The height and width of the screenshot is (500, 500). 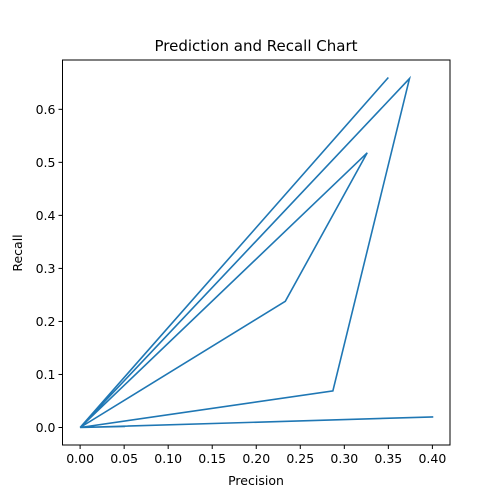 I want to click on x-tick-label: 0.40, so click(x=432, y=458).